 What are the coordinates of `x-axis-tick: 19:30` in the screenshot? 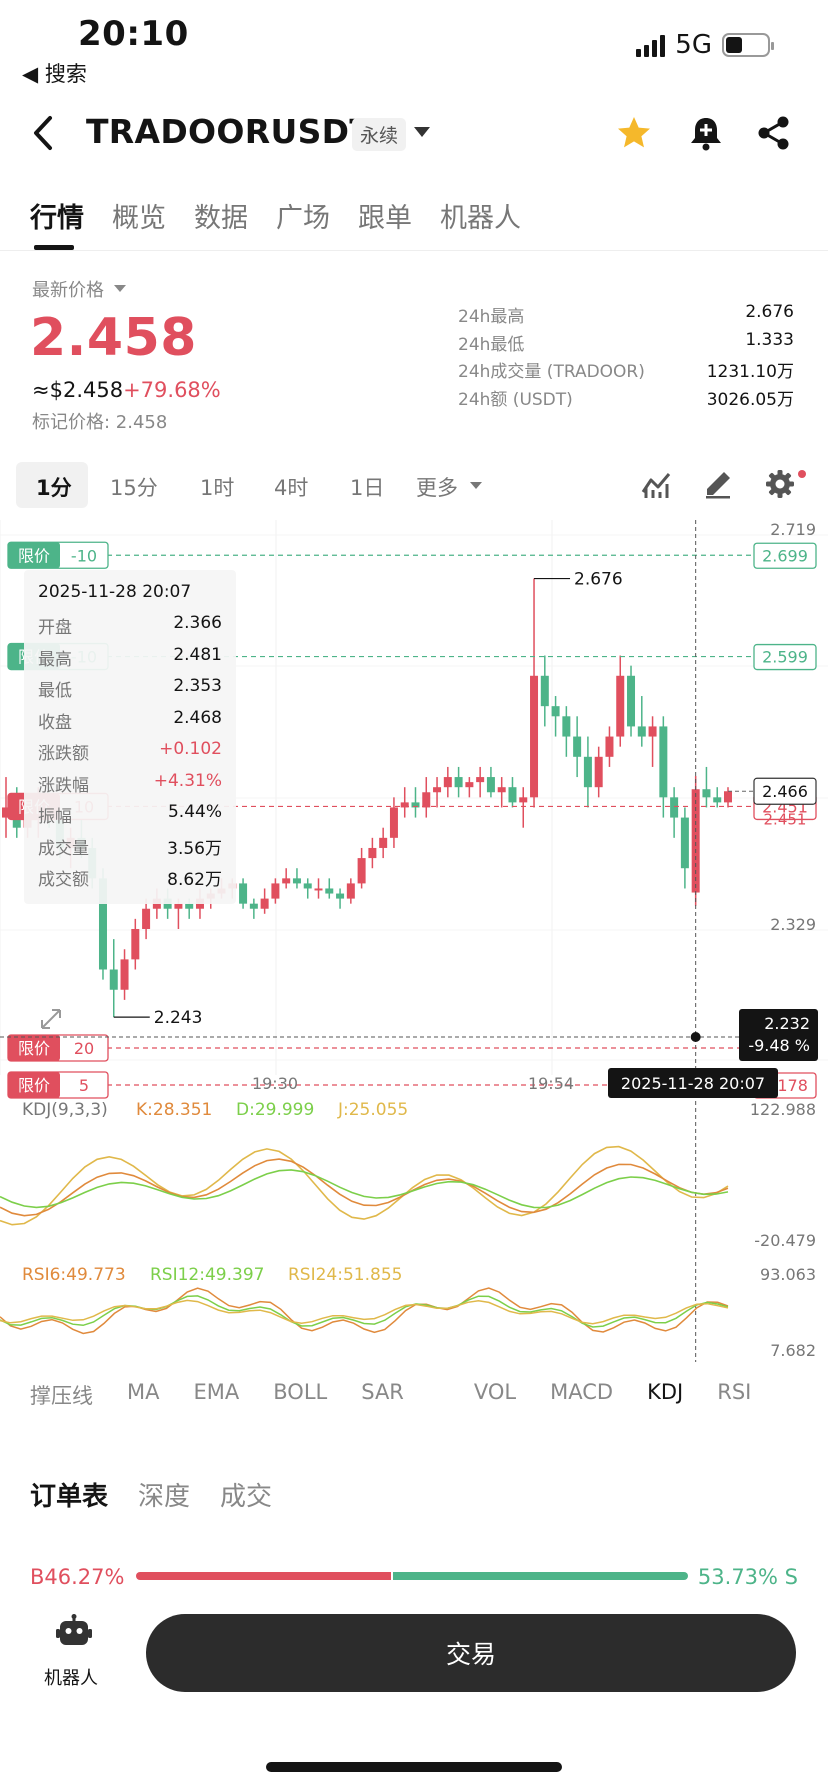 It's located at (275, 1083).